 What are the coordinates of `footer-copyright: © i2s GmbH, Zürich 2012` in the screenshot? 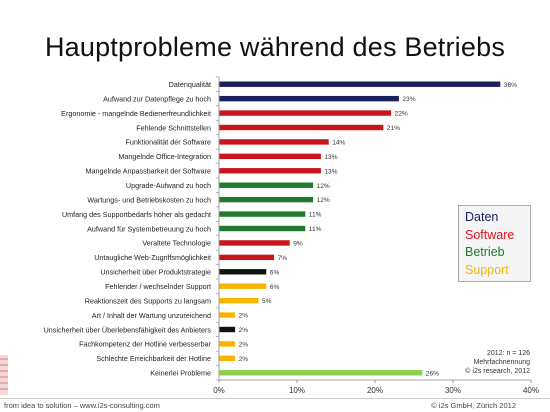 It's located at (473, 405).